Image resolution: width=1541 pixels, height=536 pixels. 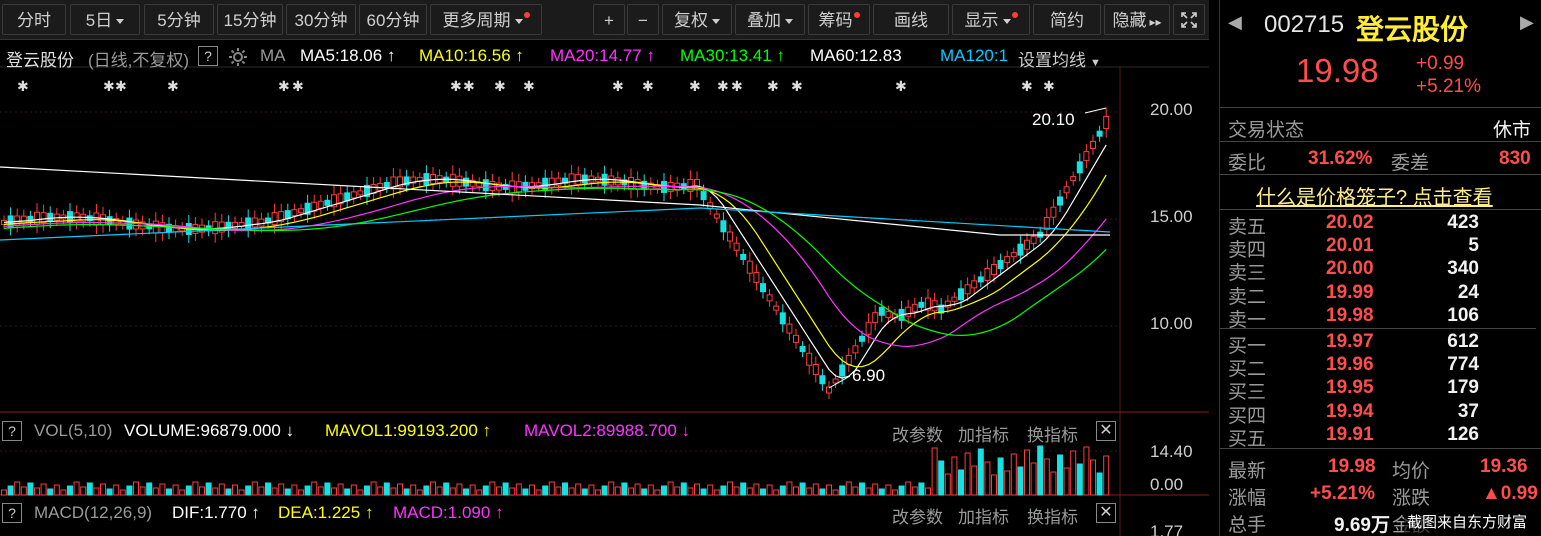 I want to click on bid-level-price: 19.95, so click(x=1350, y=388).